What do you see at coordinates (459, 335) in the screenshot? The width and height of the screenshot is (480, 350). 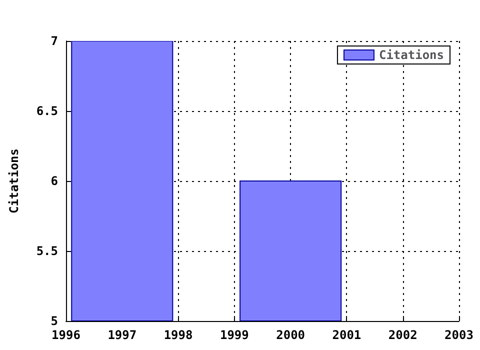 I see `x-tick-label: 2003` at bounding box center [459, 335].